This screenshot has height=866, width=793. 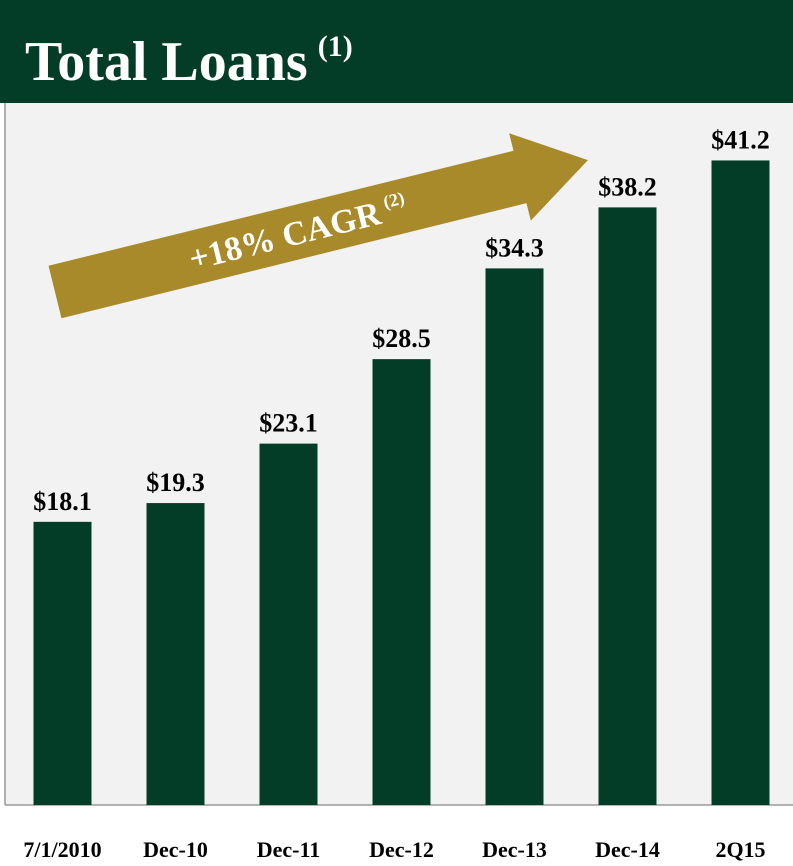 What do you see at coordinates (740, 139) in the screenshot?
I see `value-label: $41.2` at bounding box center [740, 139].